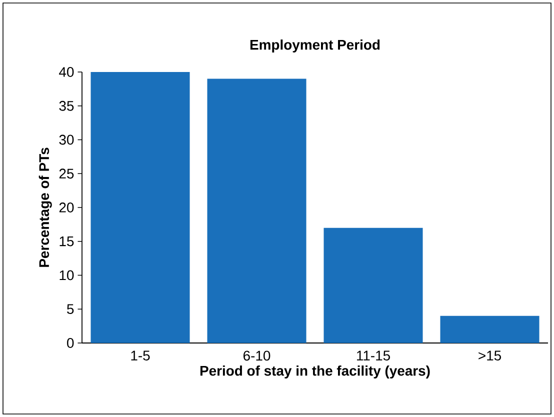 The image size is (554, 417). I want to click on x-tick-label: >15, so click(489, 355).